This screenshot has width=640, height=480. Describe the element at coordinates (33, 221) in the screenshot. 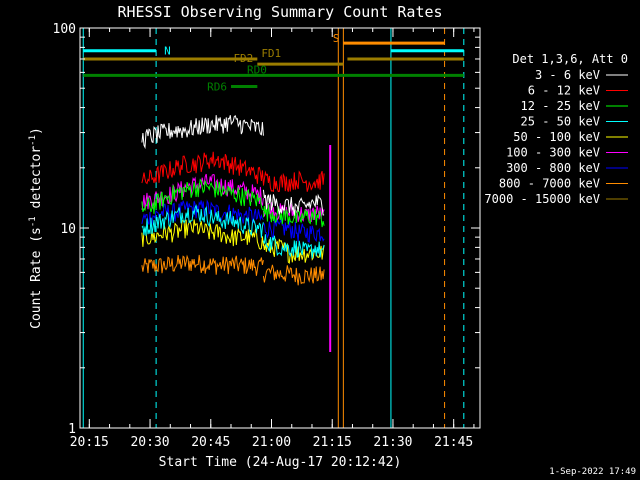

I see `y-axis-label-sup: -1` at that location.